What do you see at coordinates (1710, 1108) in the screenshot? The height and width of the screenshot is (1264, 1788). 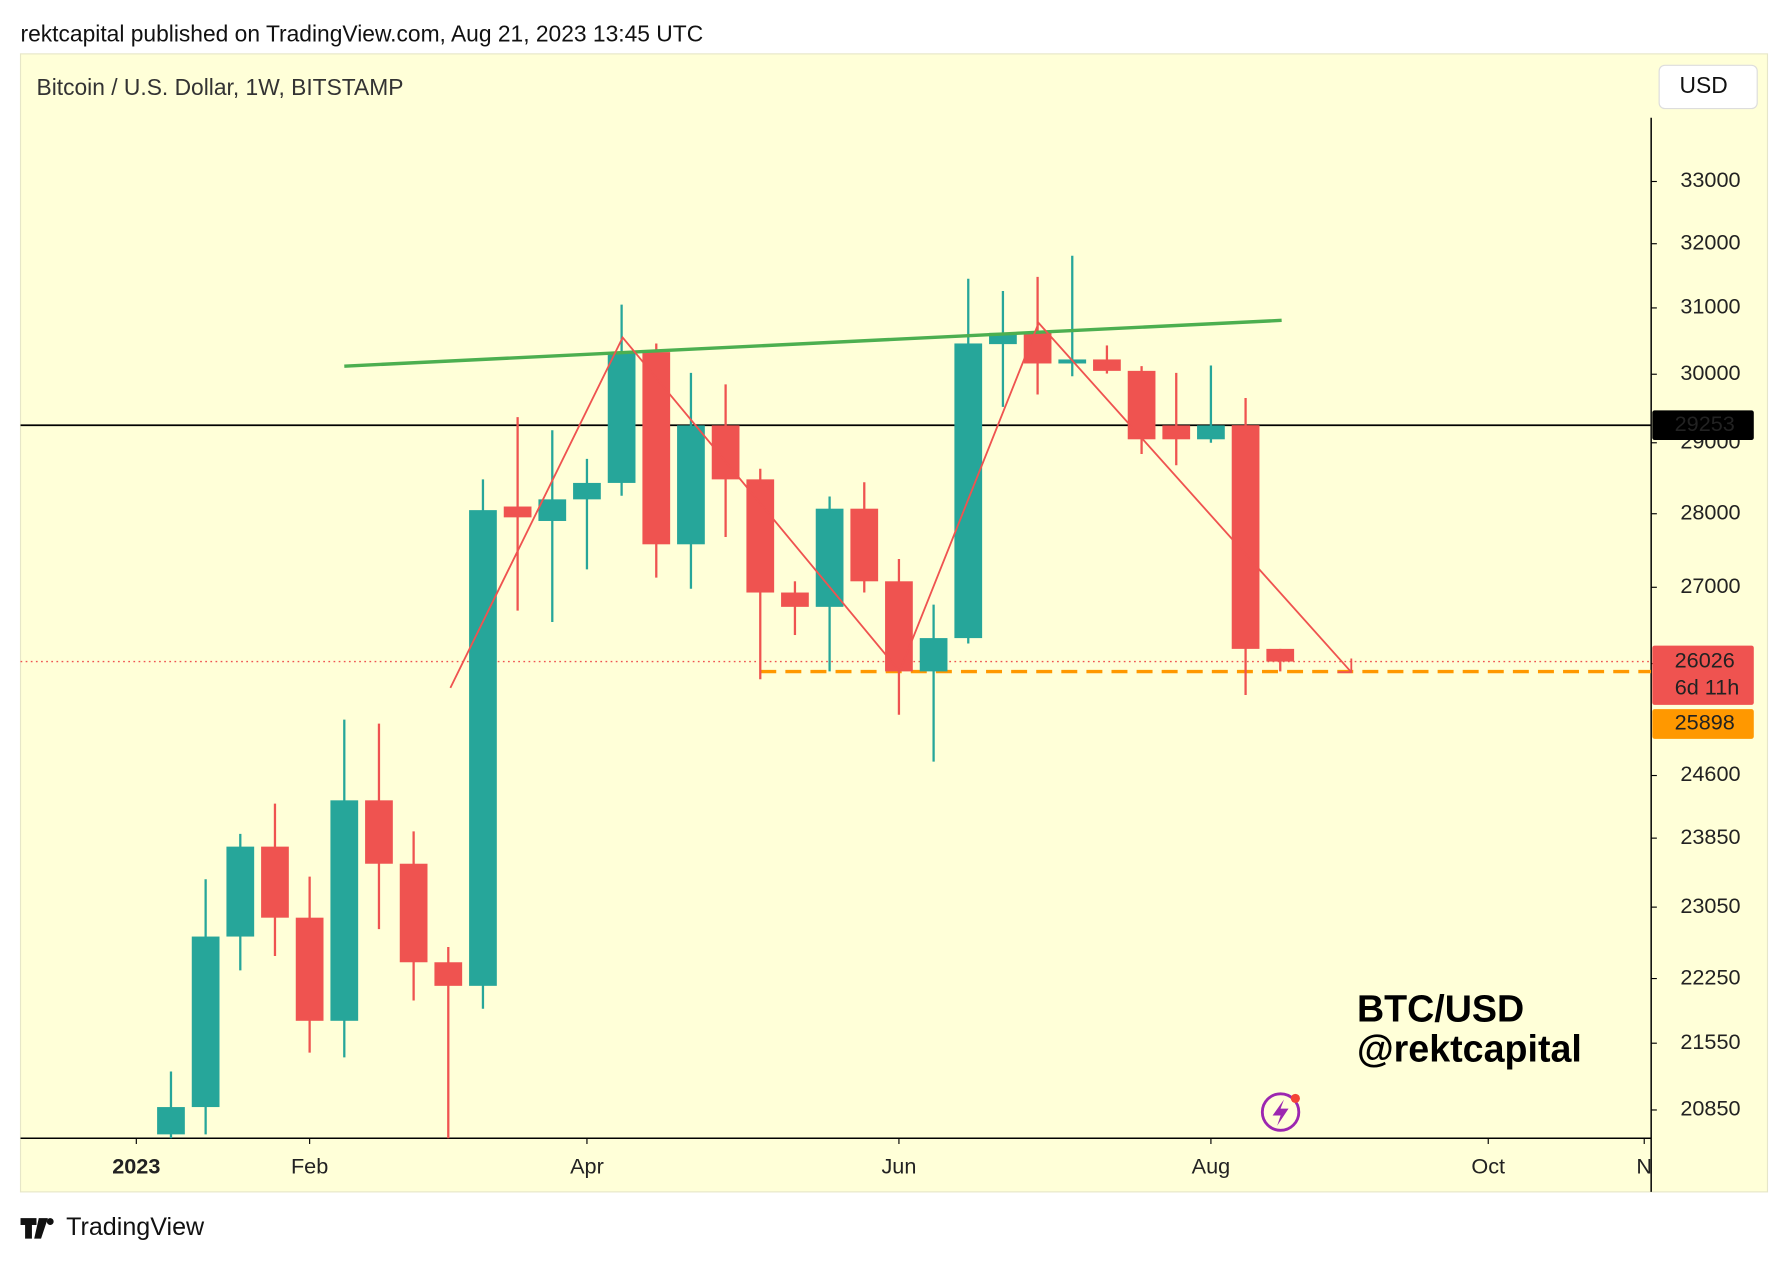 I see `y-tick-label: 20850` at bounding box center [1710, 1108].